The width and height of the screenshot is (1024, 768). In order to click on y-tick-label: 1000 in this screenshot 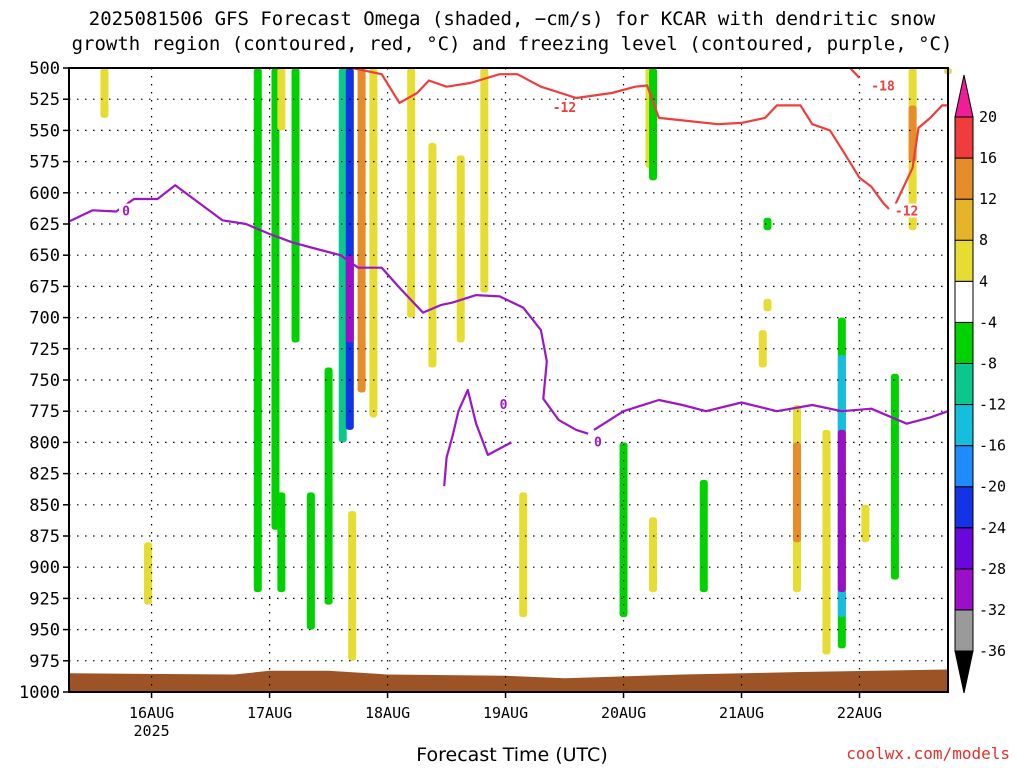, I will do `click(39, 693)`.